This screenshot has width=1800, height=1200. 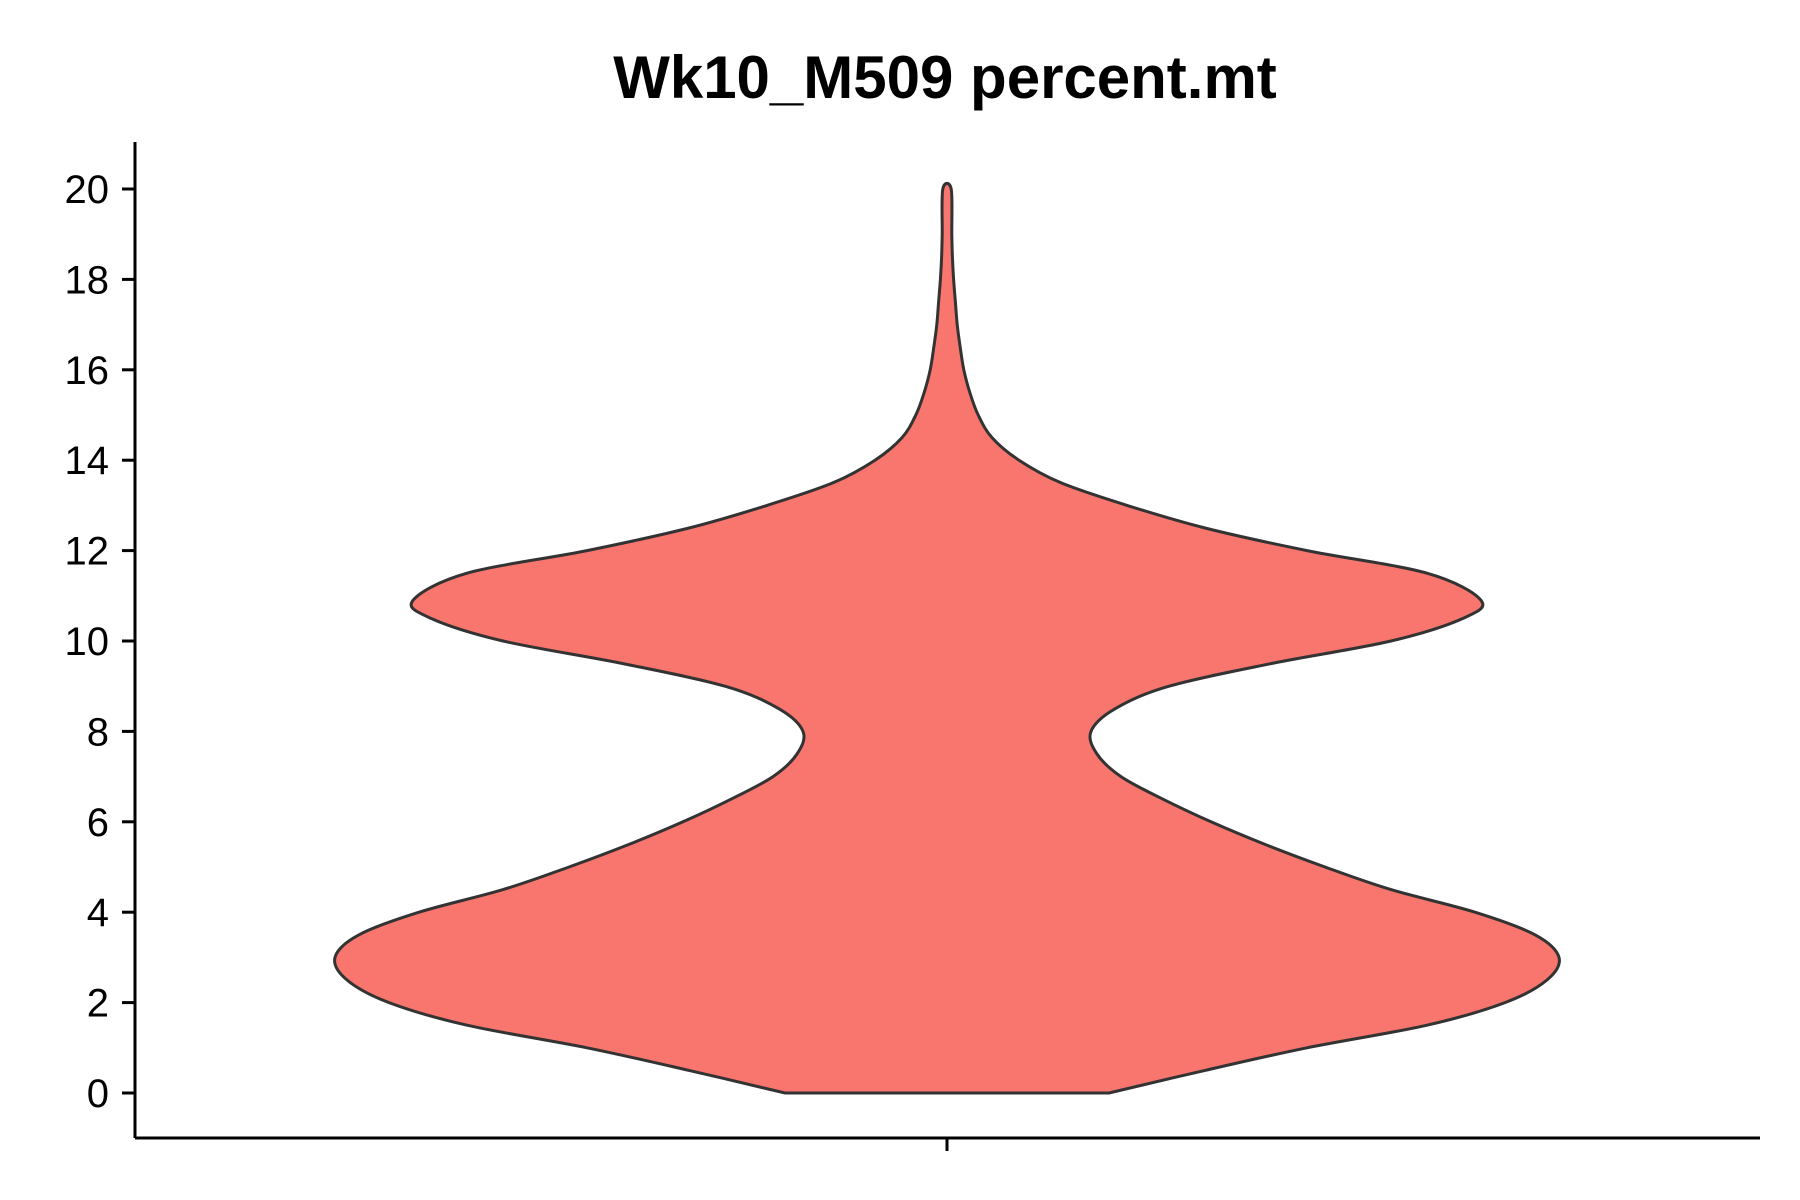 What do you see at coordinates (87, 642) in the screenshot?
I see `y-tick-label: 10` at bounding box center [87, 642].